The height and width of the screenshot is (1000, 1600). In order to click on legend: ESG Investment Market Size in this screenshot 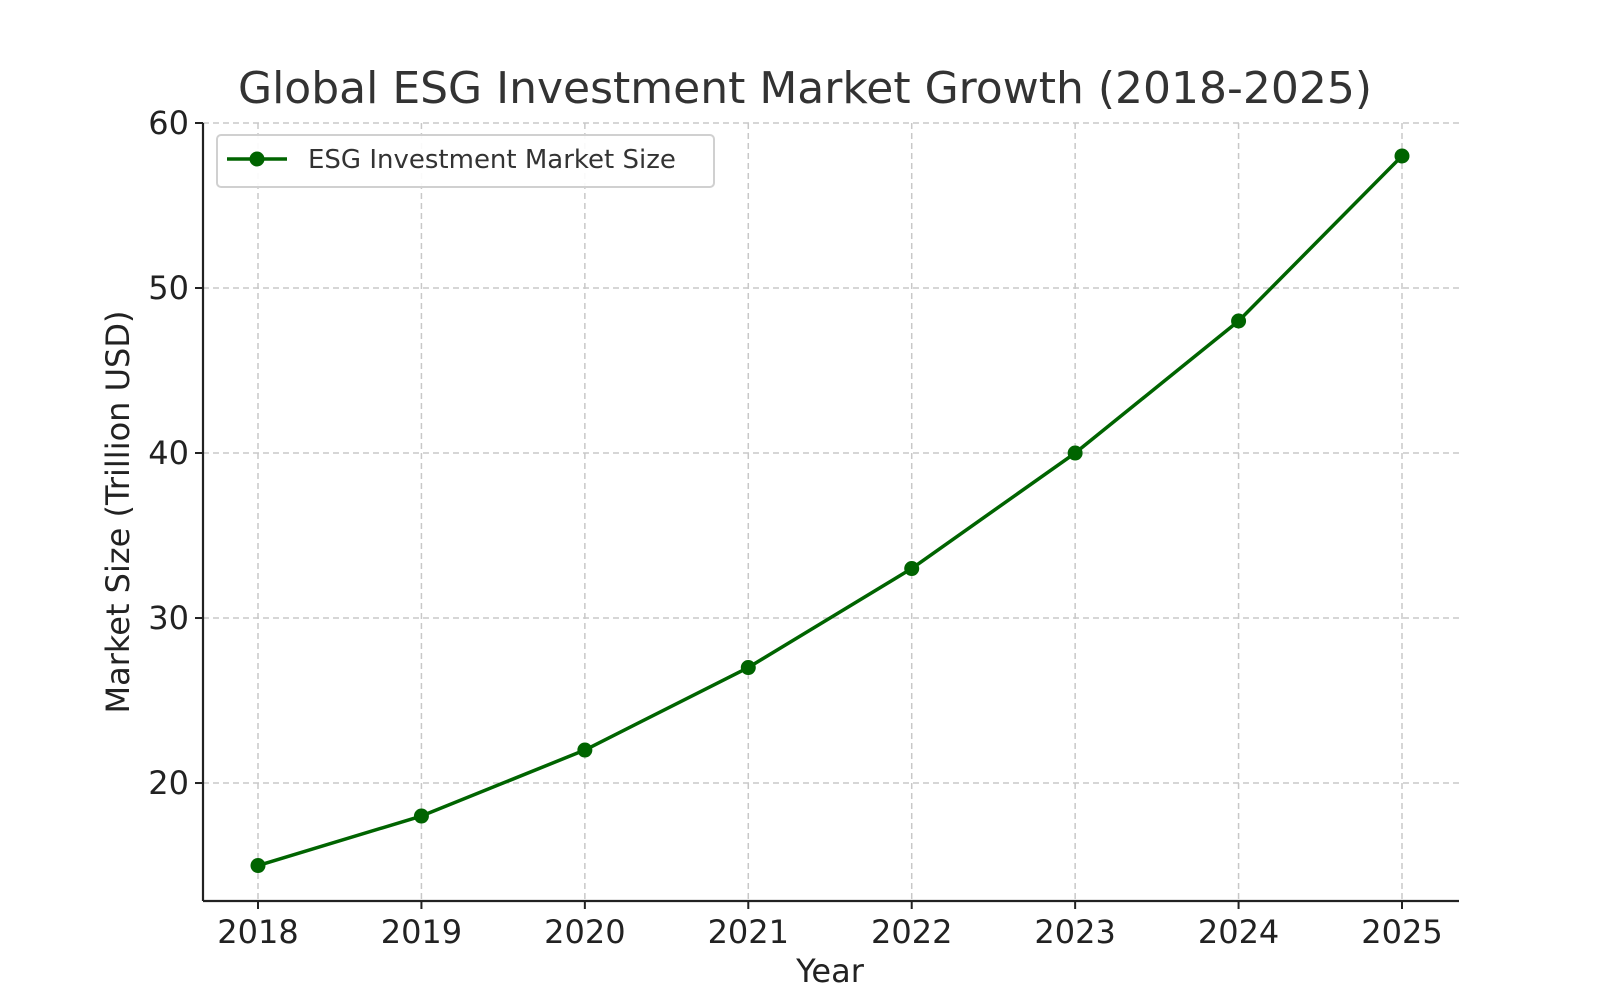, I will do `click(465, 161)`.